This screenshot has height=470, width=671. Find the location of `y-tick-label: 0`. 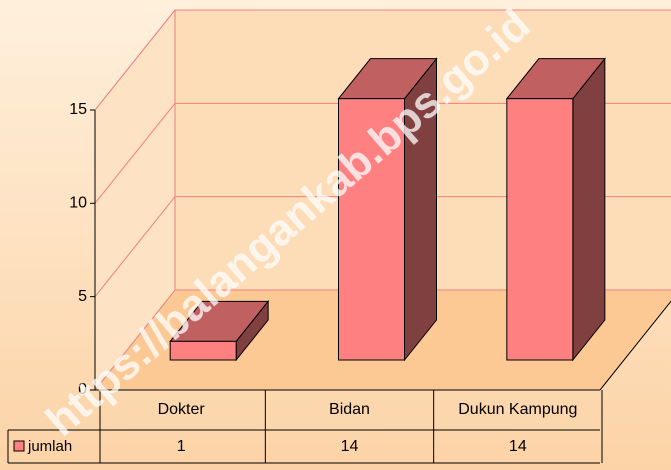

y-tick-label: 0 is located at coordinates (82, 389).